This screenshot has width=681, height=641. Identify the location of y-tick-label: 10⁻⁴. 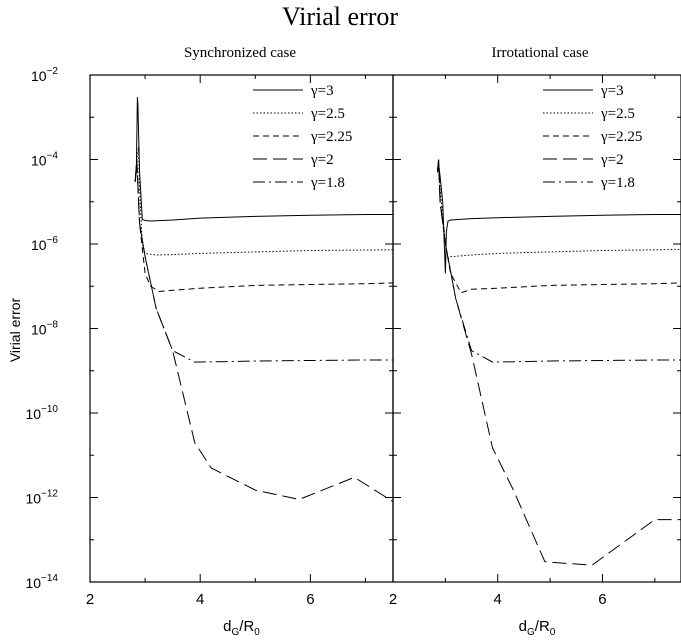
(44, 160).